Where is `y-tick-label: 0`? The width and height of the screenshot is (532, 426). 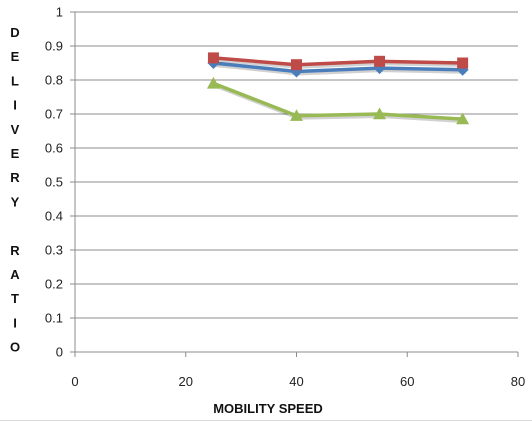
y-tick-label: 0 is located at coordinates (59, 352).